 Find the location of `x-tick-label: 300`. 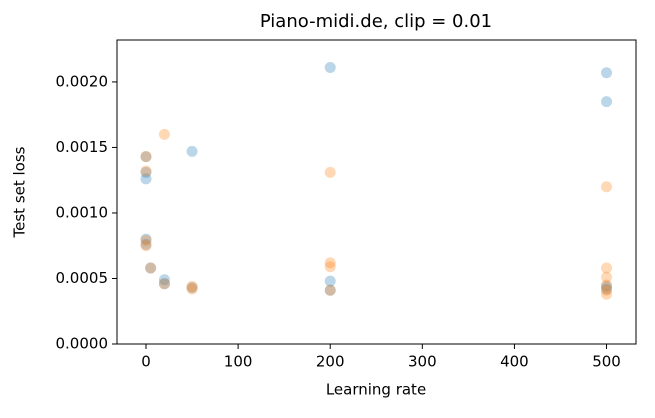

x-tick-label: 300 is located at coordinates (422, 362).